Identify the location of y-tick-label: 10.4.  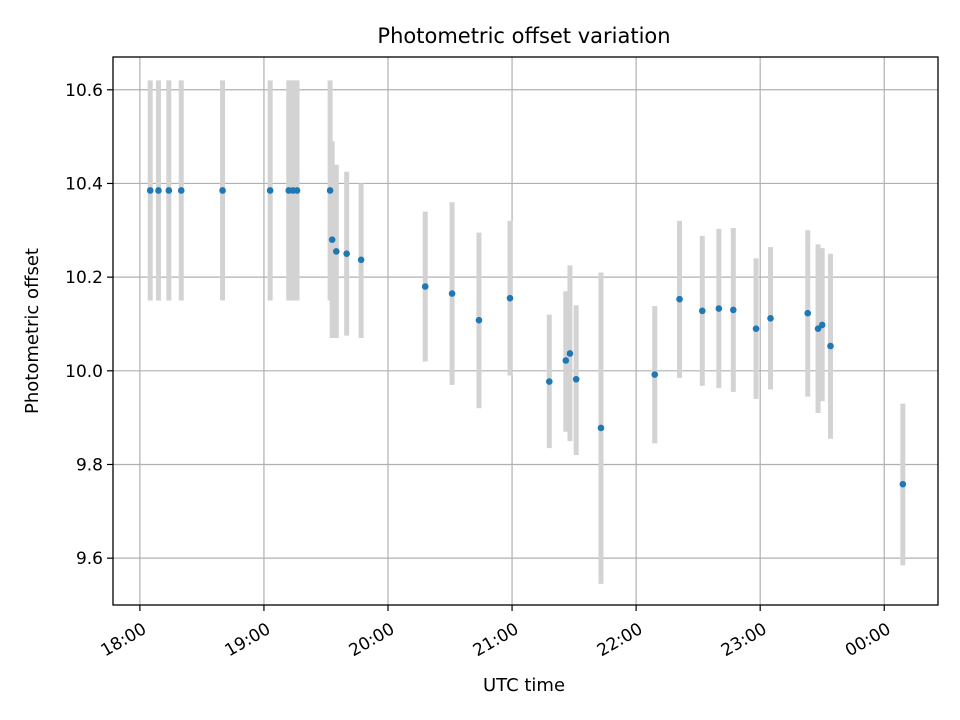
(84, 184).